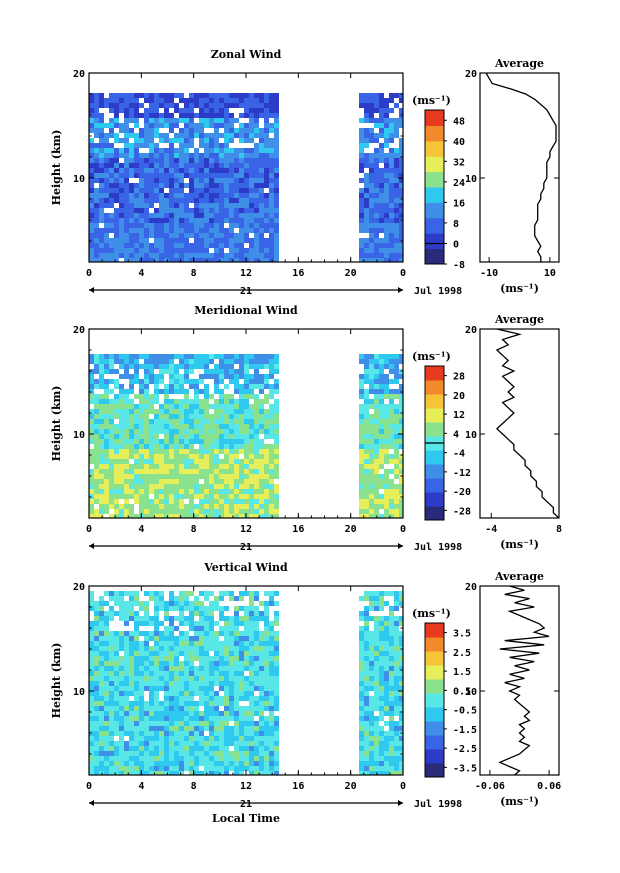 The image size is (620, 873). Describe the element at coordinates (434, 644) in the screenshot. I see `colorbar-swatch` at that location.